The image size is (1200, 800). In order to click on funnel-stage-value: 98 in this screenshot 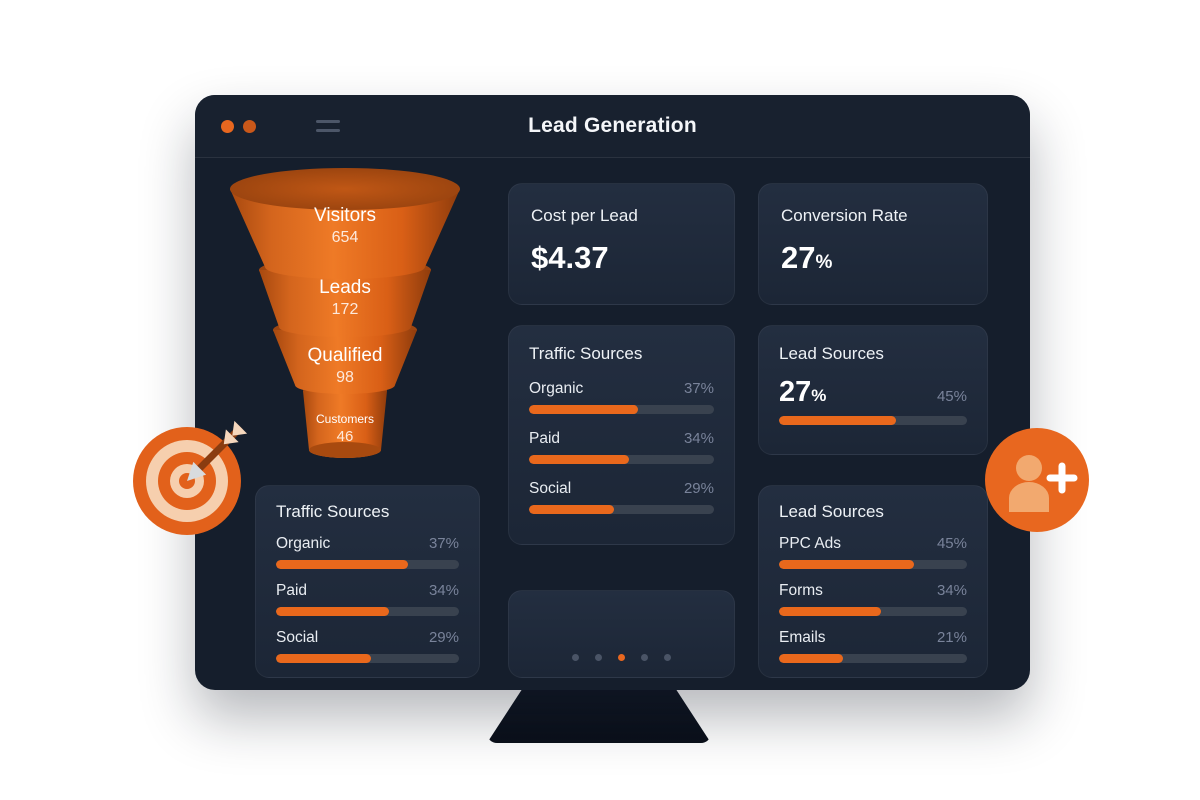, I will do `click(345, 377)`.